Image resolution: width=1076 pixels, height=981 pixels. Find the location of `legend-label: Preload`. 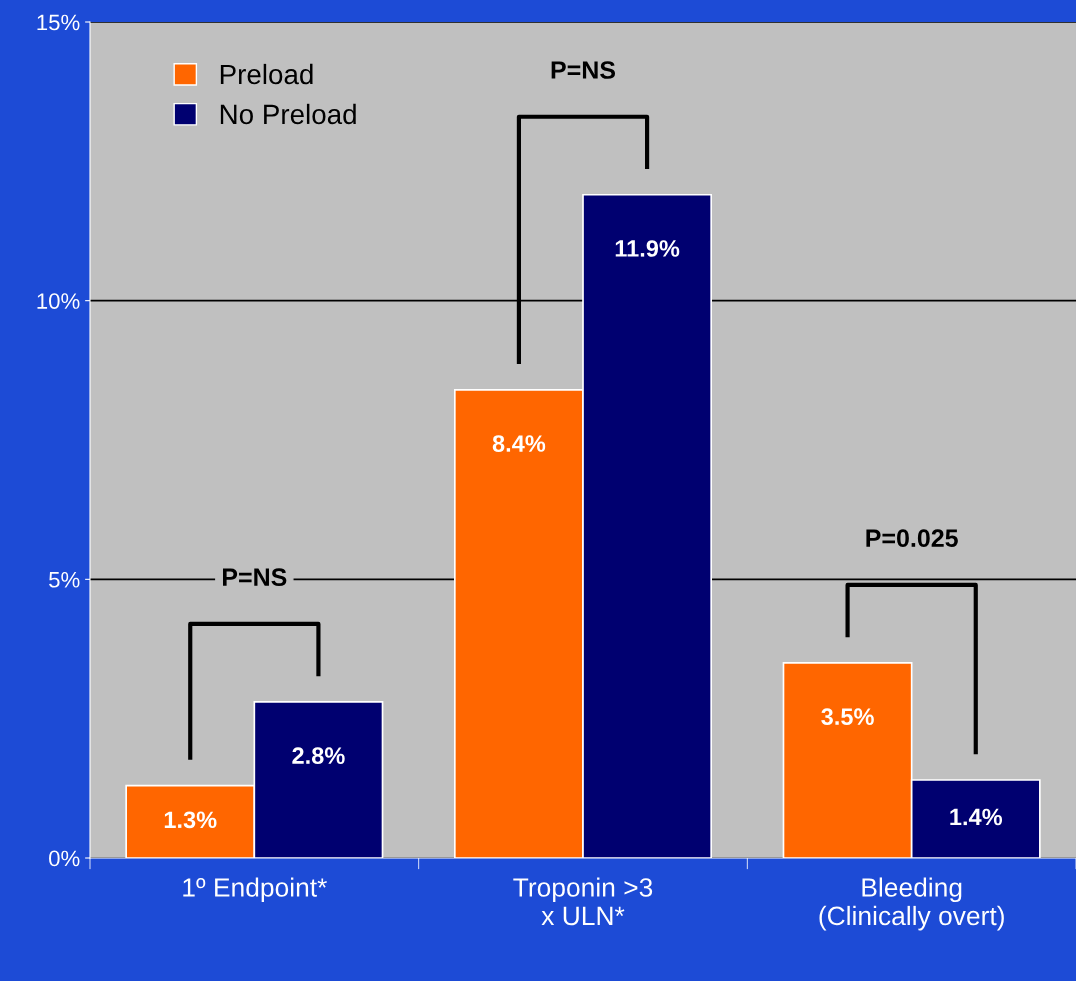

legend-label: Preload is located at coordinates (266, 74).